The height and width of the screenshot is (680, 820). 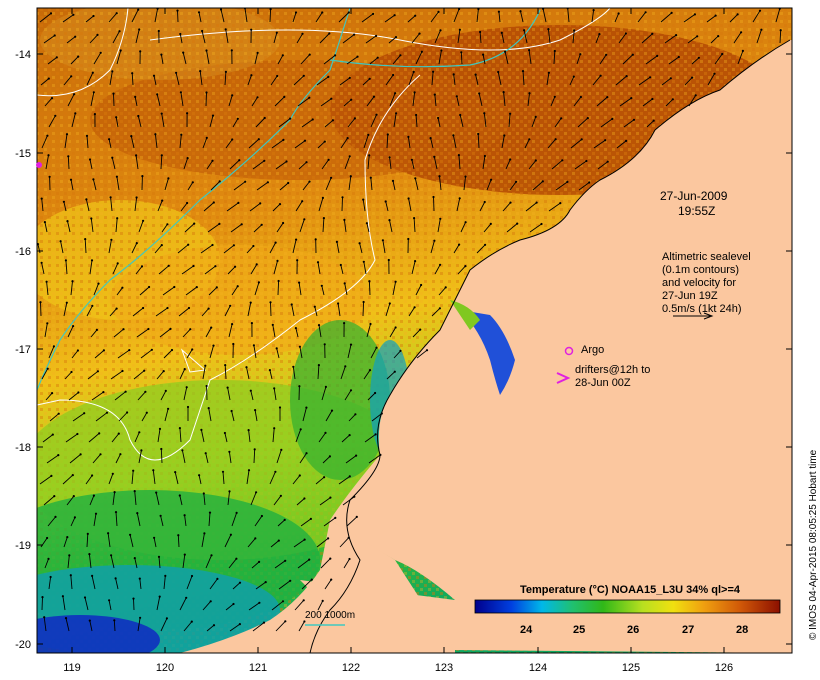 What do you see at coordinates (23, 350) in the screenshot?
I see `y-tick-label: -17` at bounding box center [23, 350].